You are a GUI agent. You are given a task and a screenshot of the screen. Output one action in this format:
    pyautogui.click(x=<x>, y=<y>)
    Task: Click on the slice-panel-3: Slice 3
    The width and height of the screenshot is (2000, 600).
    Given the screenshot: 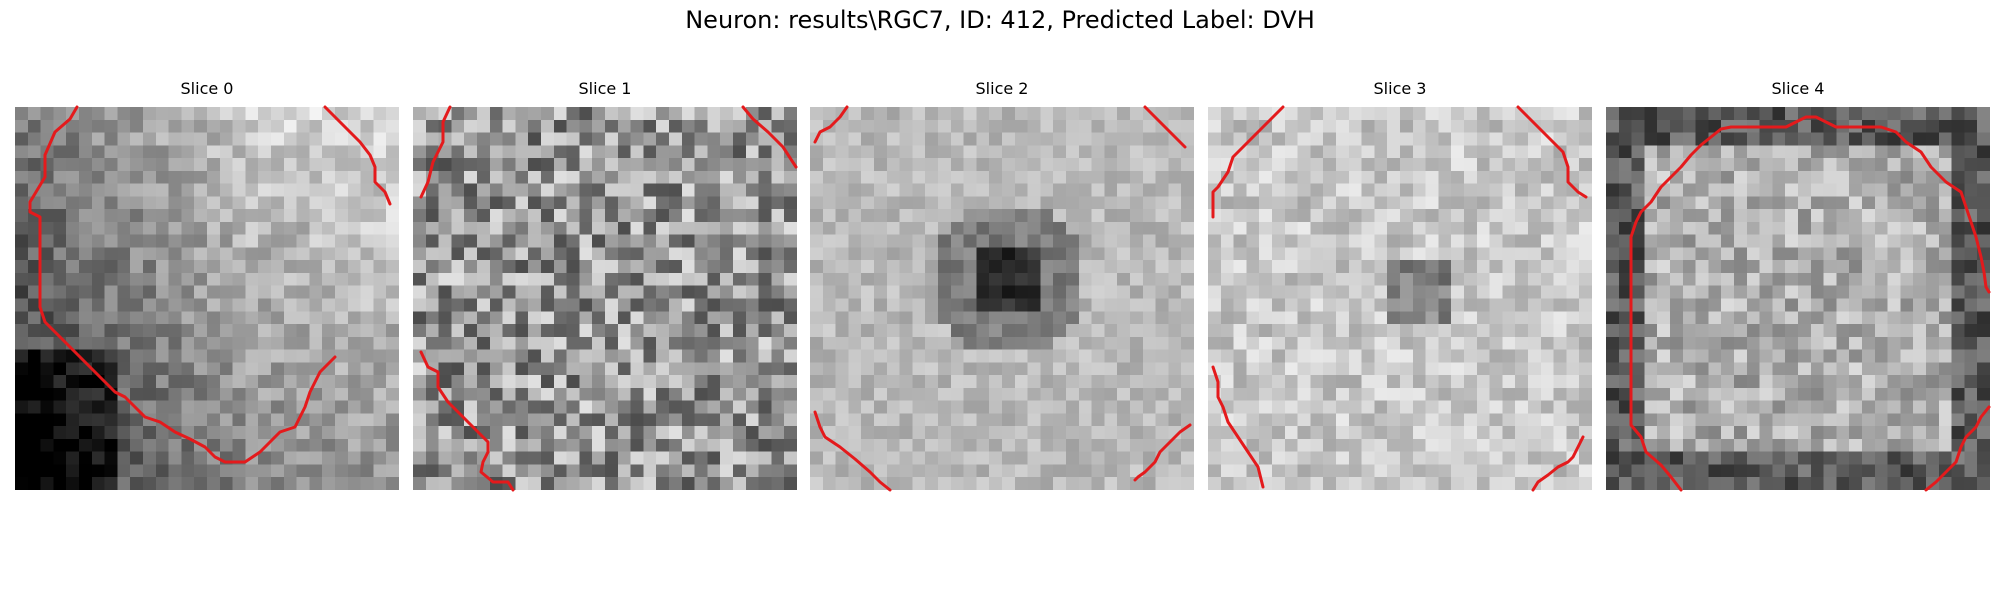 What is the action you would take?
    pyautogui.click(x=1400, y=285)
    